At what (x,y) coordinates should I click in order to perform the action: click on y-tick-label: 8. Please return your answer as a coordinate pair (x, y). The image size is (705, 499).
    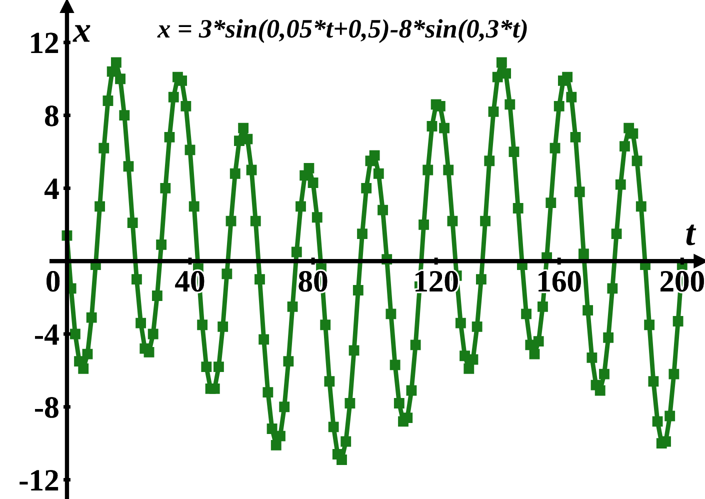
    Looking at the image, I should click on (51, 116).